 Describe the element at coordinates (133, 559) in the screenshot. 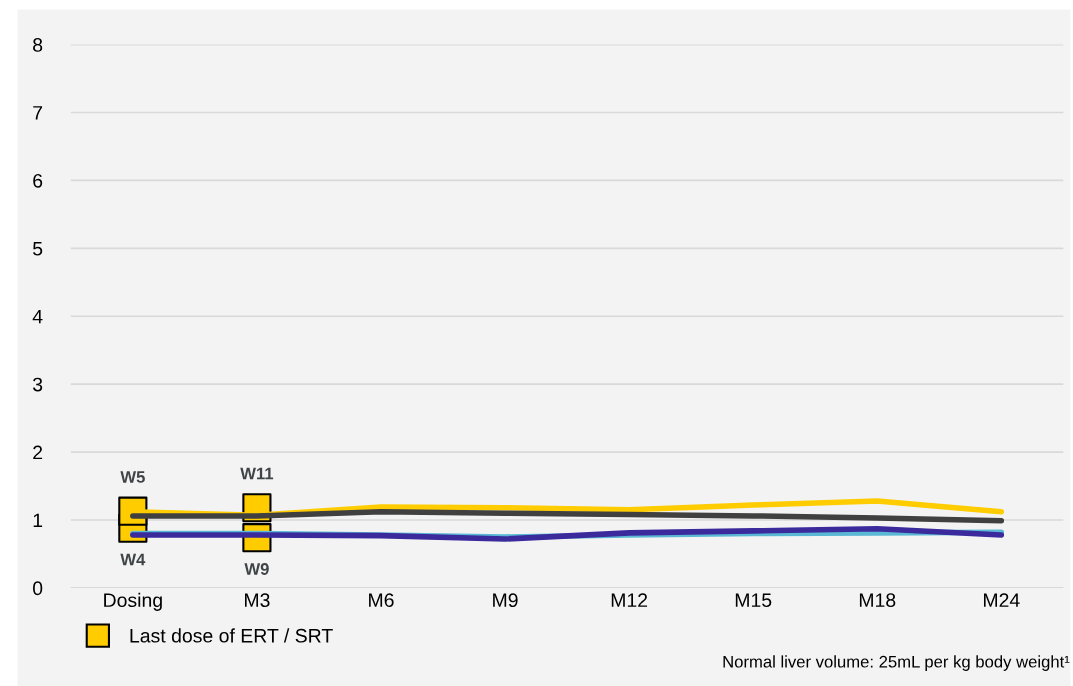

I see `data-label: W4` at that location.